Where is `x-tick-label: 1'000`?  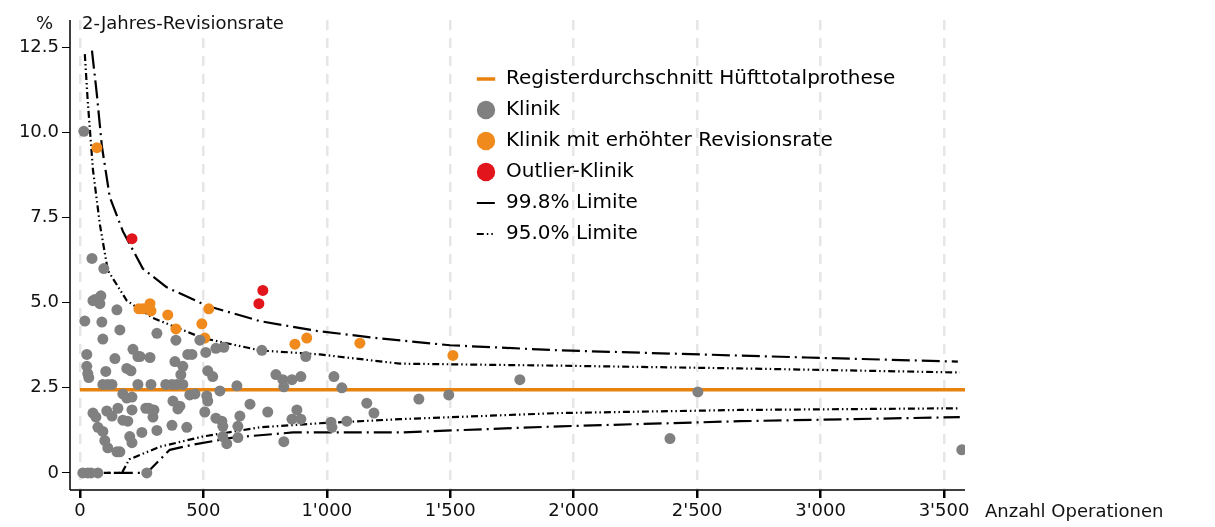 x-tick-label: 1'000 is located at coordinates (327, 510).